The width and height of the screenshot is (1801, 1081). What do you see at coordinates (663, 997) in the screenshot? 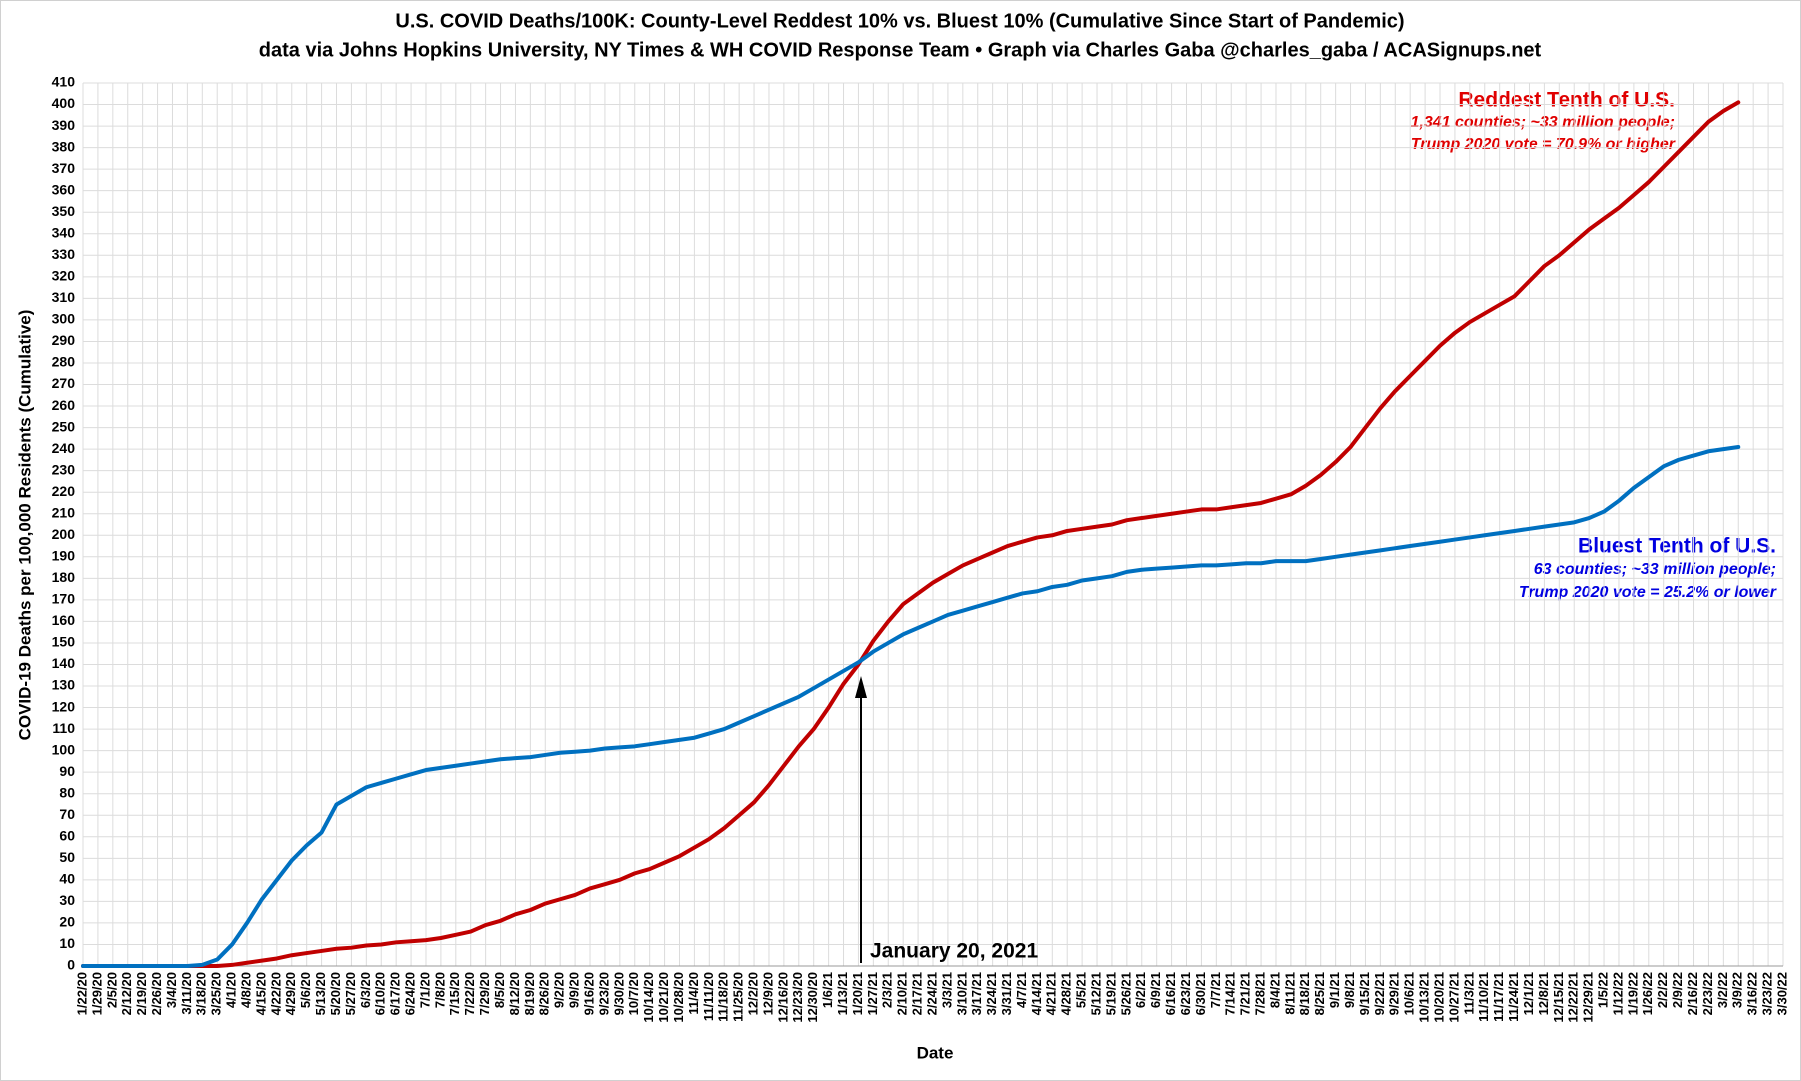
I see `x-tick-label: 10/21/20` at bounding box center [663, 997].